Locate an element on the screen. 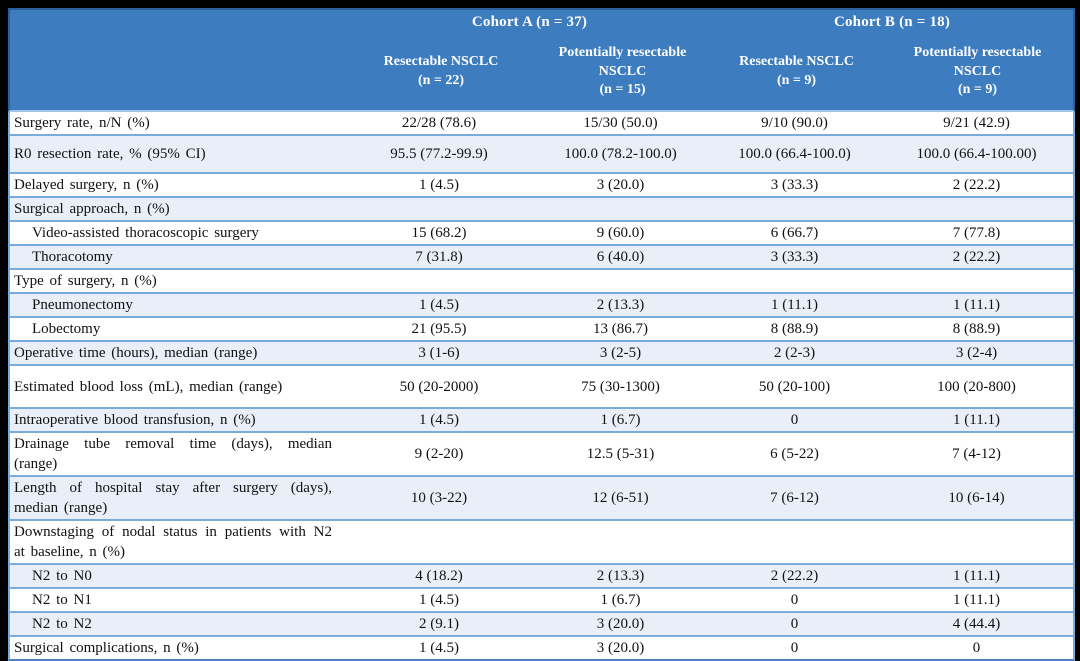 The image size is (1080, 661). row-label: Video-assisted thoracoscopic surgery is located at coordinates (145, 233).